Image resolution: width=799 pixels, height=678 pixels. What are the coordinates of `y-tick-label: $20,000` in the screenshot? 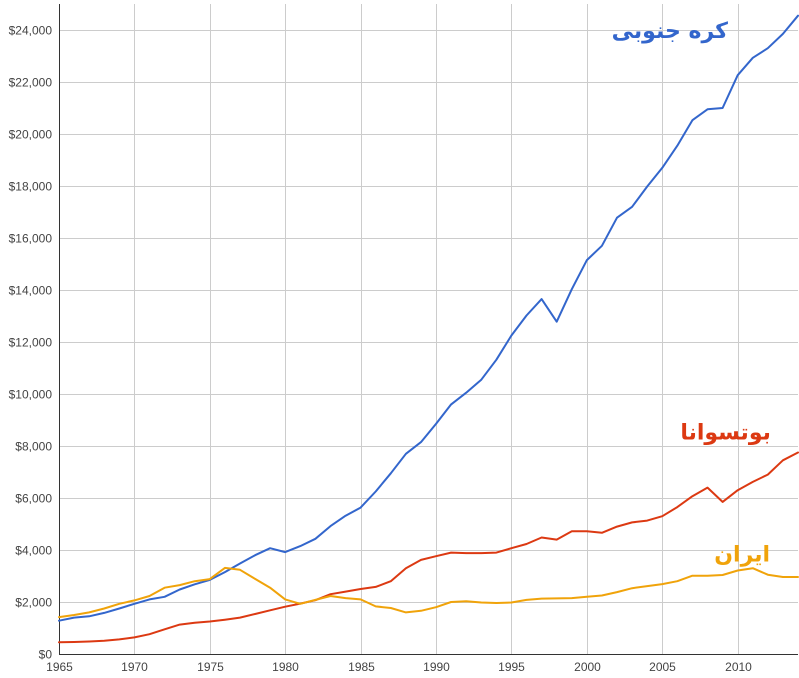 It's located at (31, 135).